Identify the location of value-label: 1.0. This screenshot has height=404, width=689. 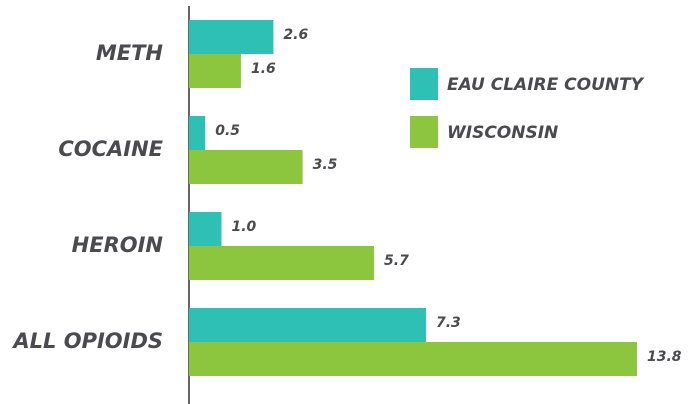
(243, 227).